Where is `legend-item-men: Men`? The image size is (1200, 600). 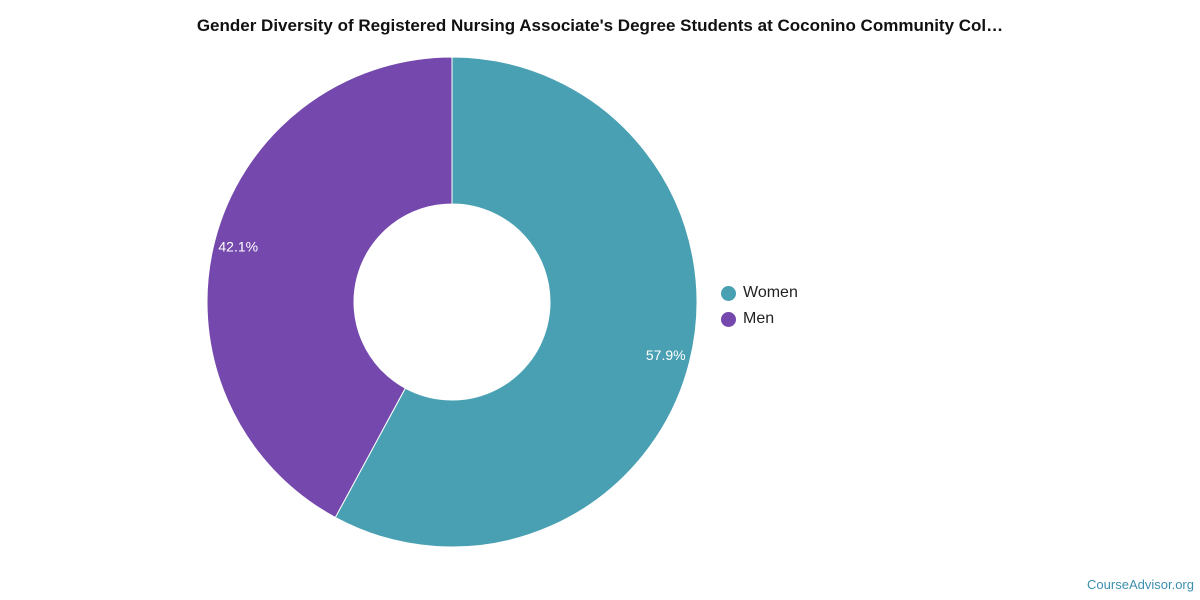 legend-item-men: Men is located at coordinates (759, 319).